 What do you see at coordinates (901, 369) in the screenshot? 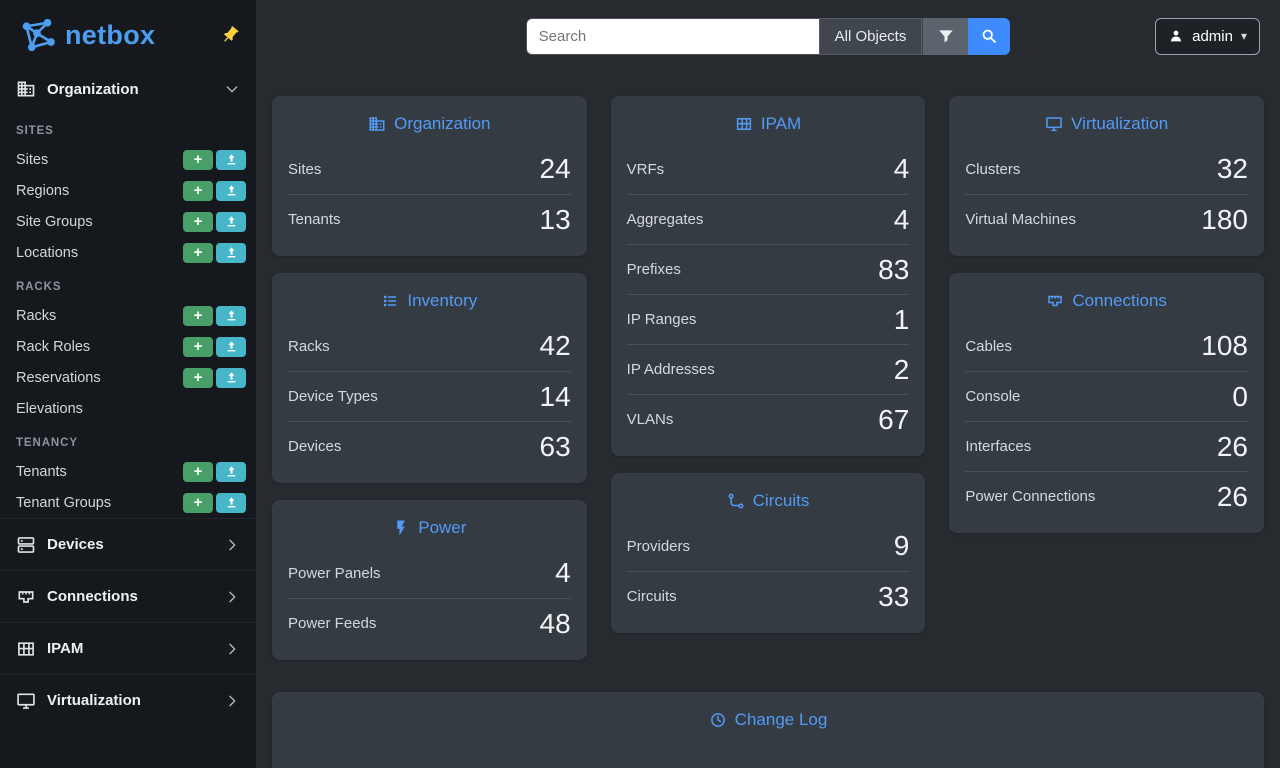
I see `stat-value: 2` at bounding box center [901, 369].